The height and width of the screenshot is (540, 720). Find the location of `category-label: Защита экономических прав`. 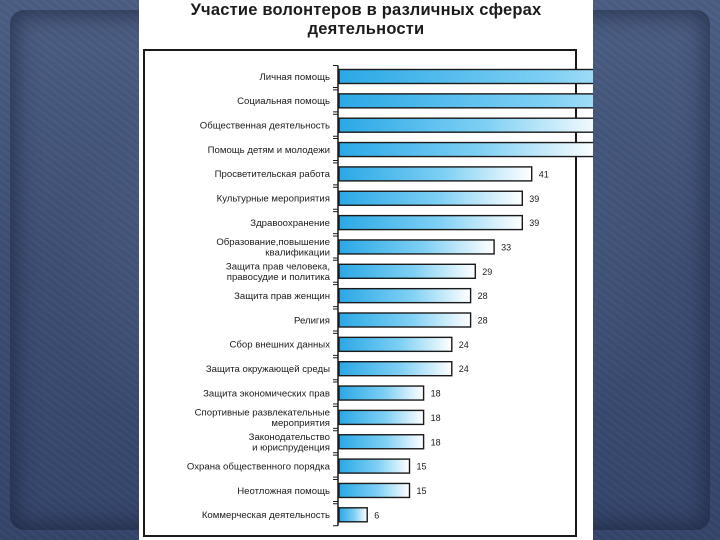

category-label: Защита экономических прав is located at coordinates (266, 393).